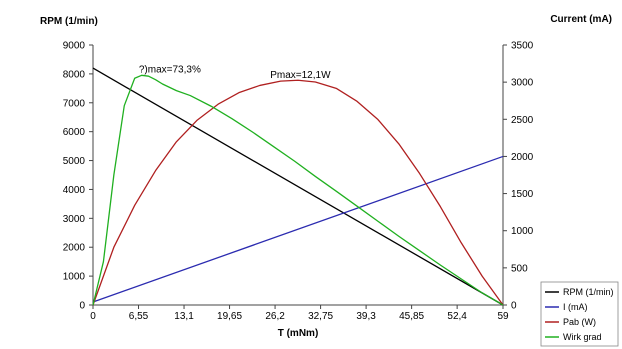  I want to click on y-left-tick-label: 6000, so click(74, 132).